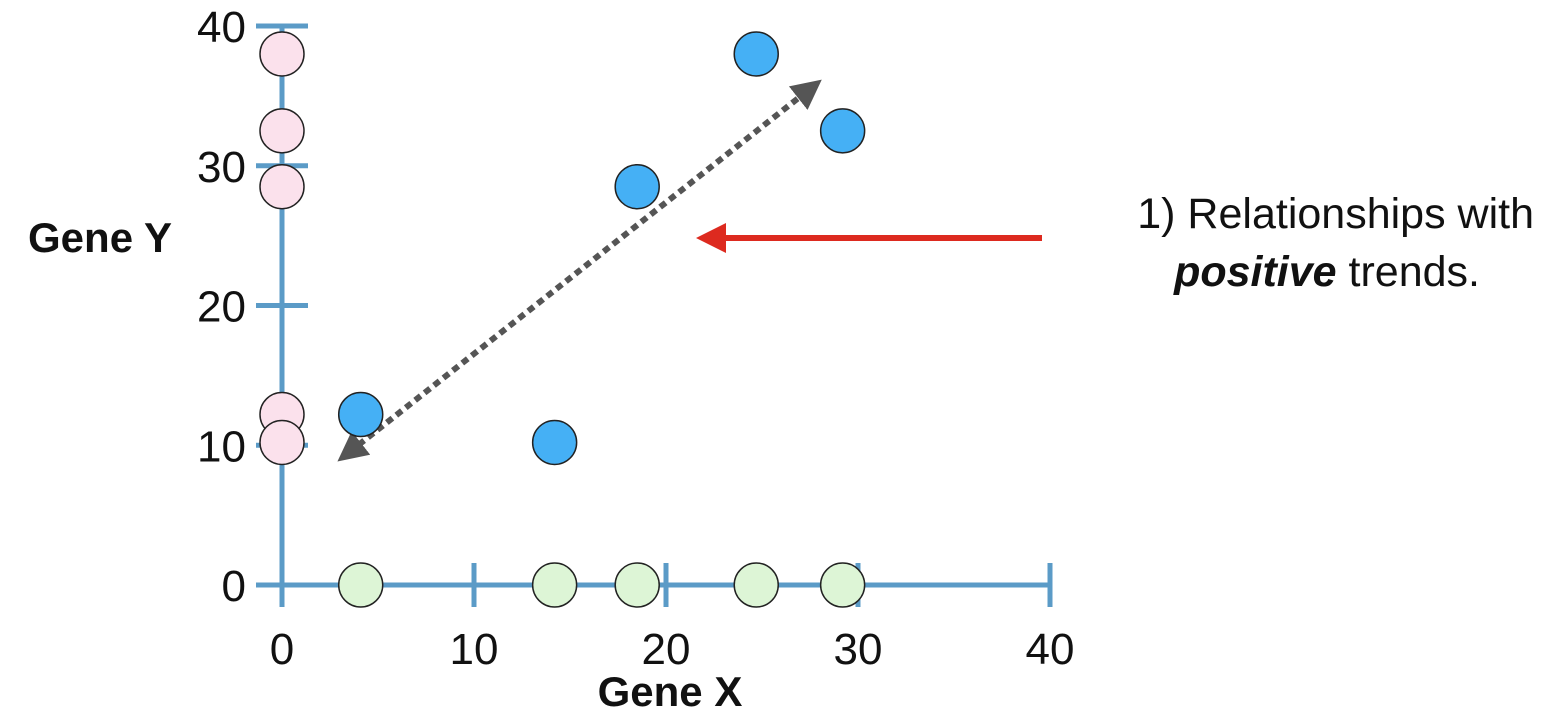  What do you see at coordinates (666, 649) in the screenshot?
I see `x-tick-label: 20` at bounding box center [666, 649].